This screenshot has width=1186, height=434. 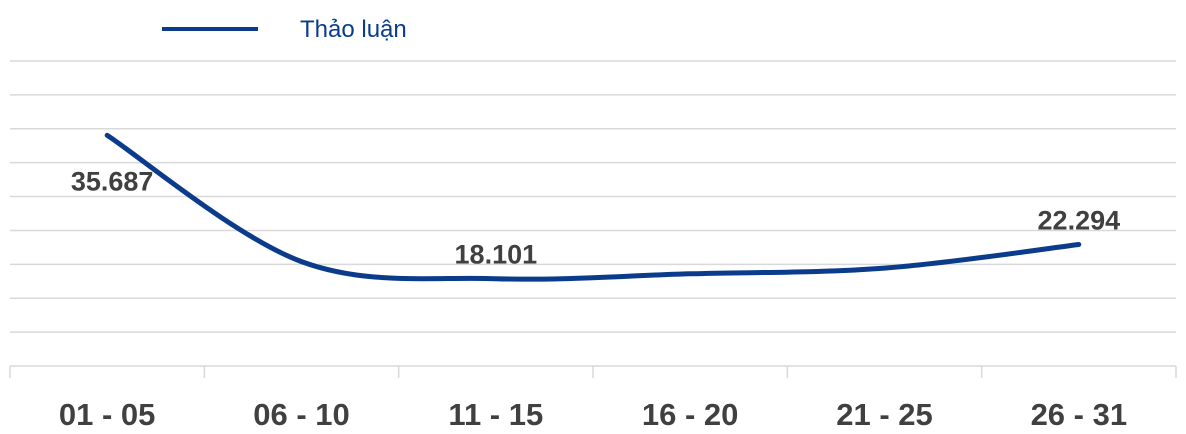 What do you see at coordinates (1079, 221) in the screenshot?
I see `data-label: 22.294` at bounding box center [1079, 221].